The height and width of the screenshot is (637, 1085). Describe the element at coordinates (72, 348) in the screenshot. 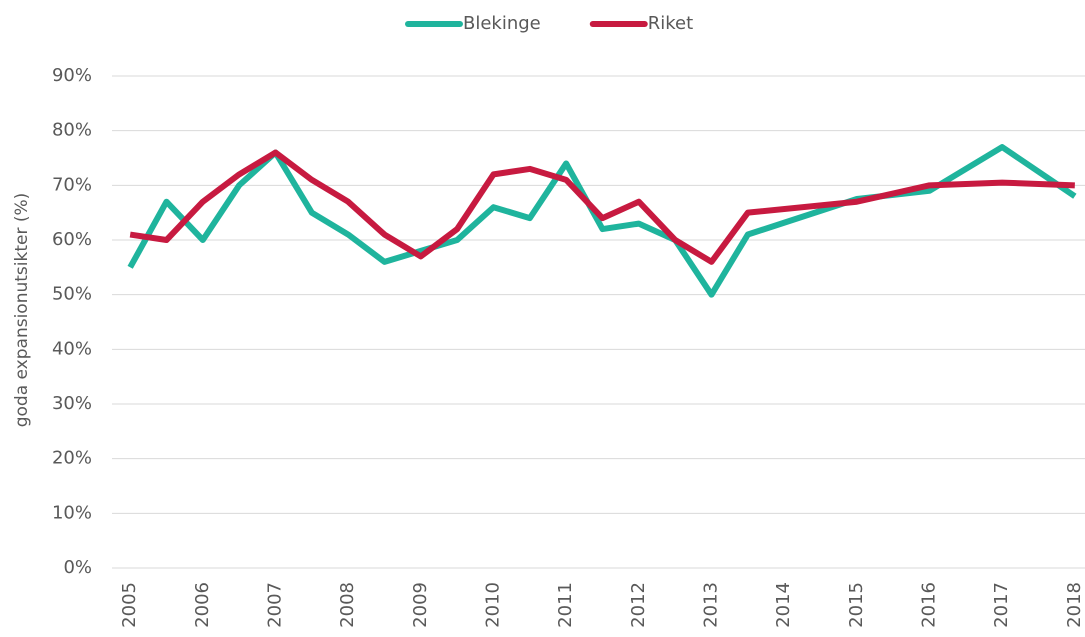

I see `y-tick-label: 40%` at that location.